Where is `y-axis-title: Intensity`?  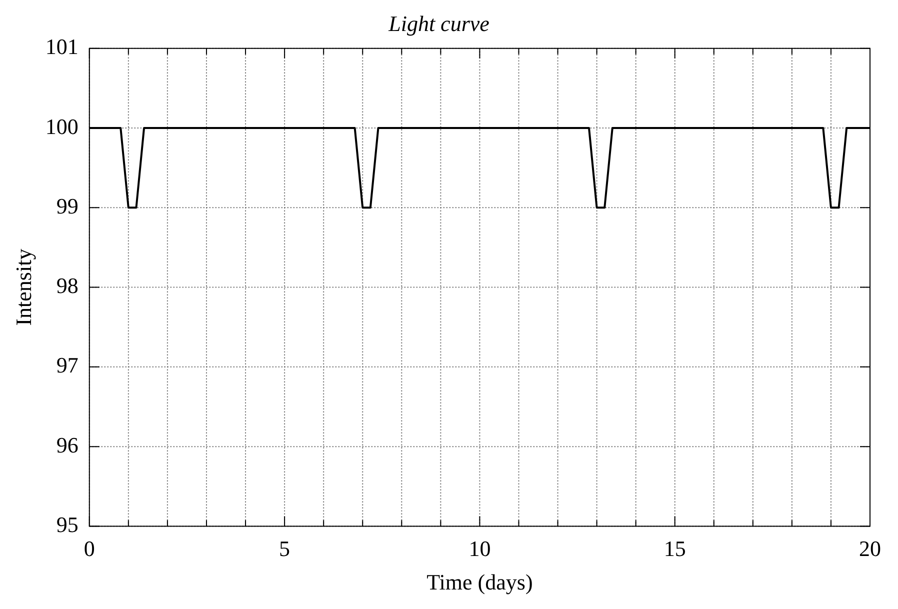 y-axis-title: Intensity is located at coordinates (23, 287).